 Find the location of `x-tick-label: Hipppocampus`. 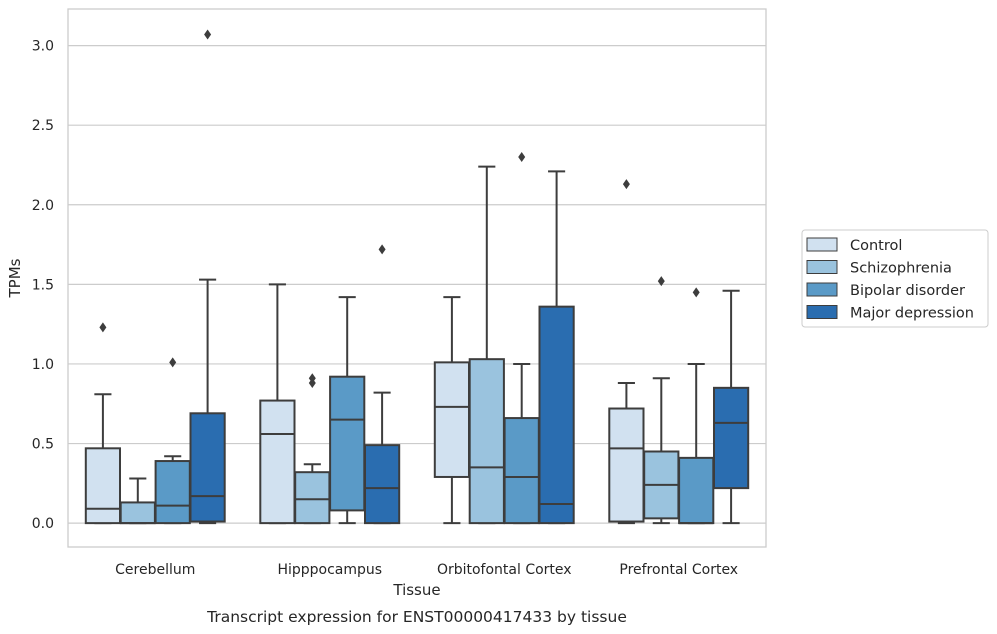

x-tick-label: Hipppocampus is located at coordinates (329, 570).